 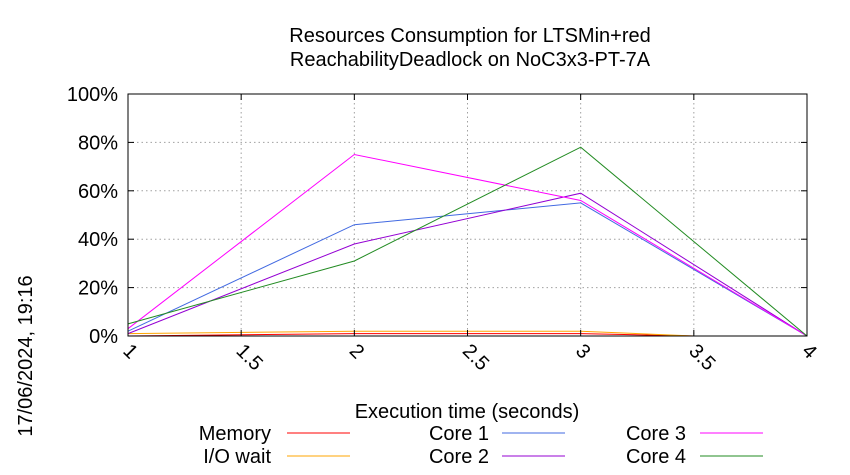 I want to click on chart-title-line-2: ReachabilityDeadlock on NoC3x3-PT-7A, so click(x=470, y=60).